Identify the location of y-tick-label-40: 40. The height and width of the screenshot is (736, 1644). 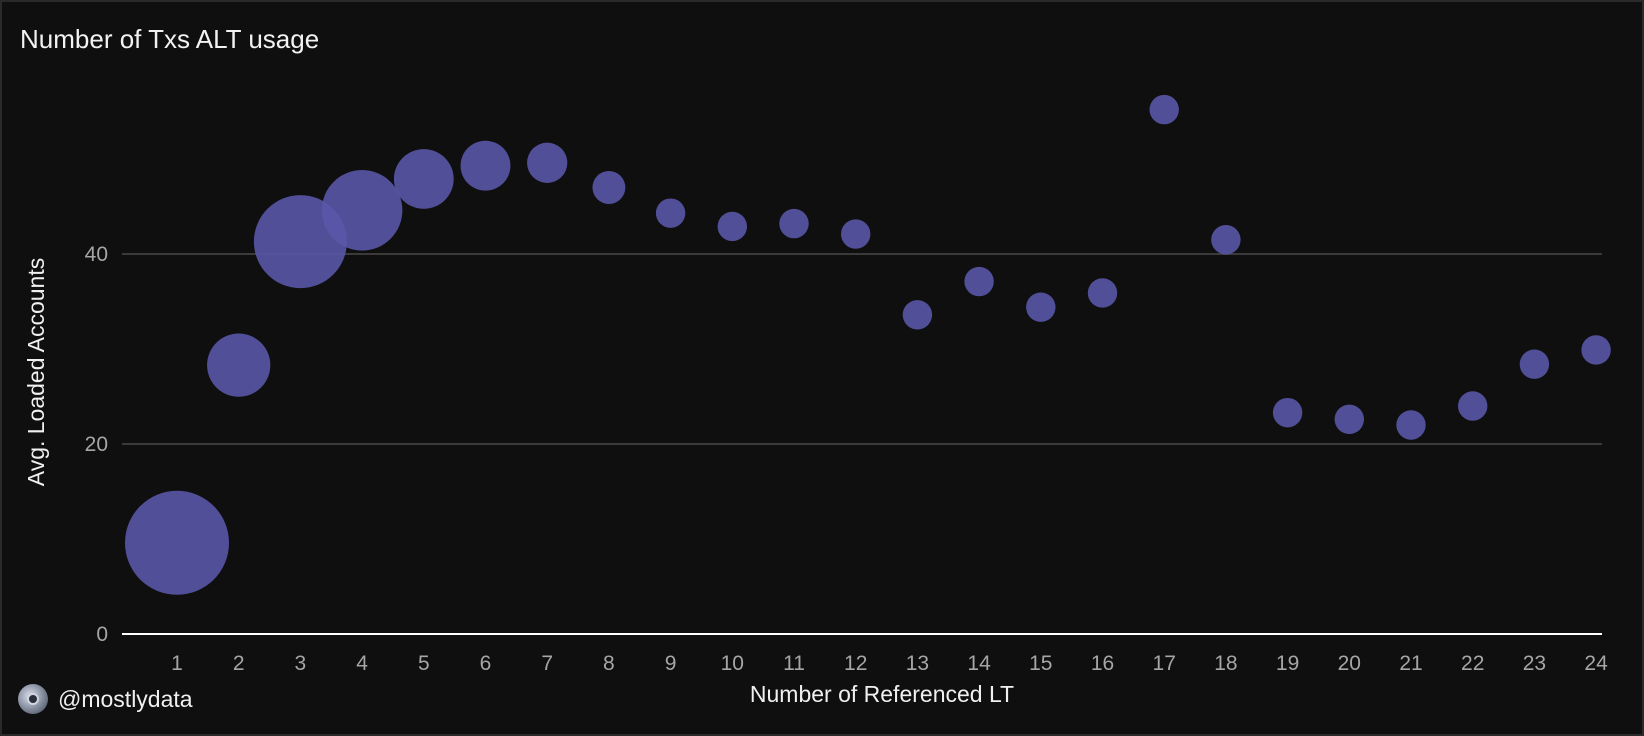
(96, 254).